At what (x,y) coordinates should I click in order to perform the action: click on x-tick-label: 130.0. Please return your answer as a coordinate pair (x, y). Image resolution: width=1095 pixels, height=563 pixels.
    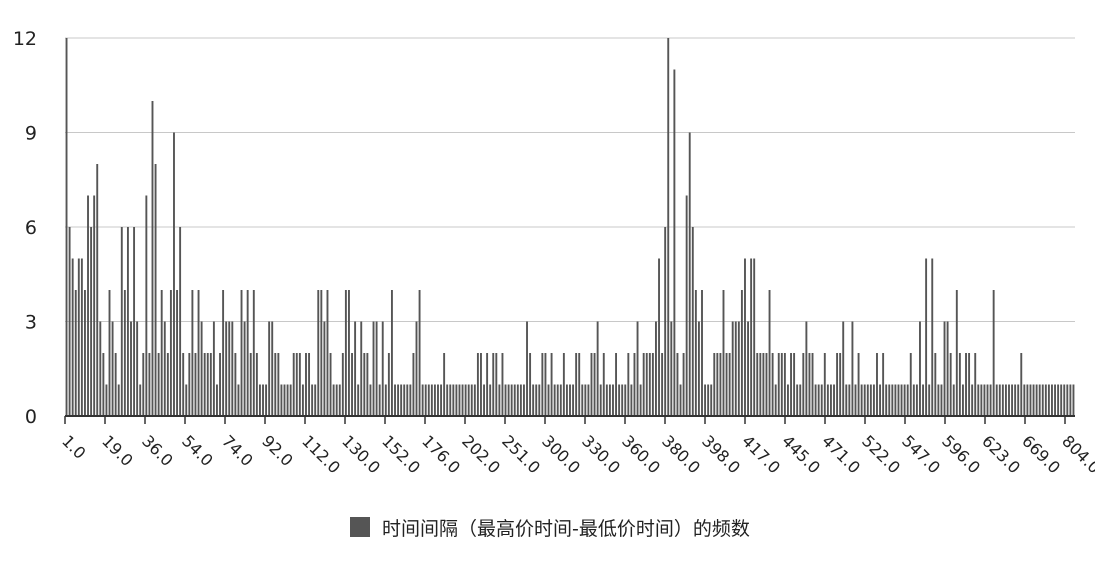
    Looking at the image, I should click on (361, 454).